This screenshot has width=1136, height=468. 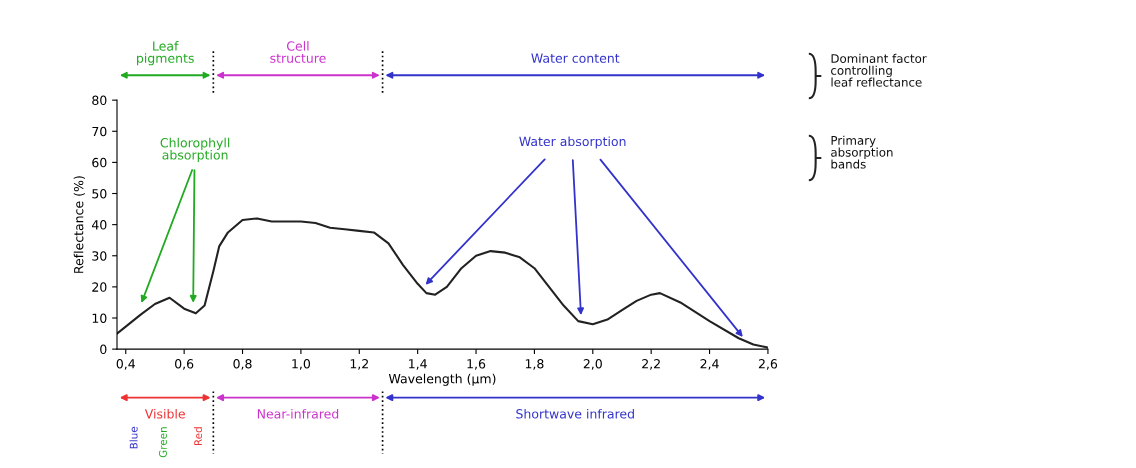 I want to click on x-tick-label: 1,0, so click(x=301, y=364).